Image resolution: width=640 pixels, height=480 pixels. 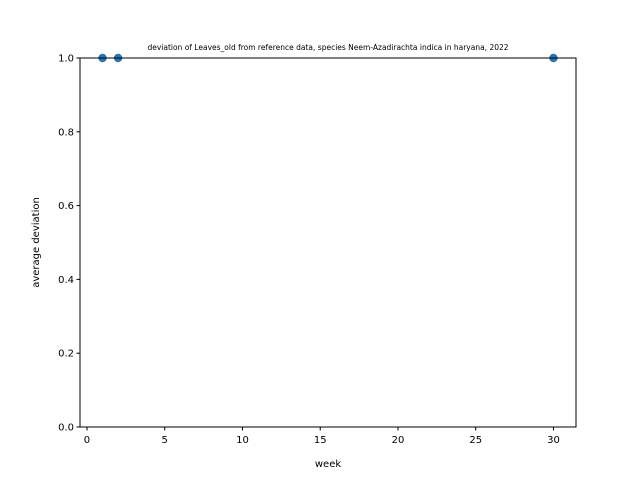 What do you see at coordinates (475, 440) in the screenshot?
I see `x-tick-label: 25` at bounding box center [475, 440].